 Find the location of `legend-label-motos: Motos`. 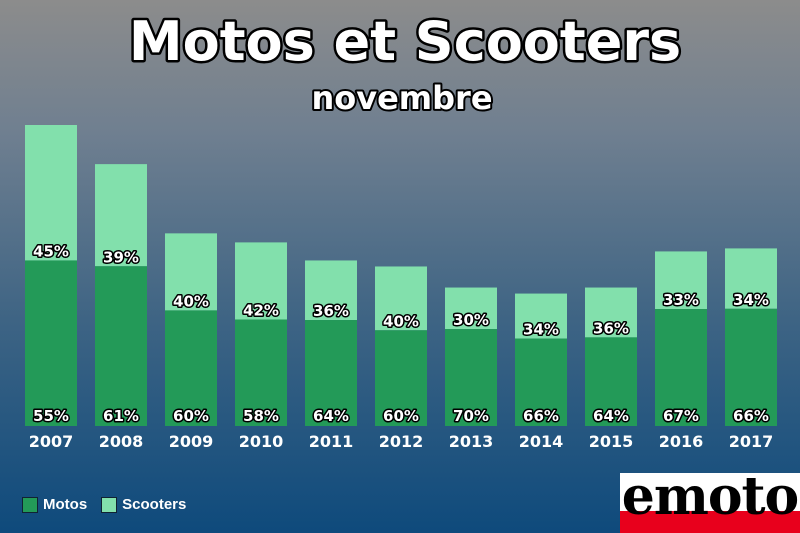

legend-label-motos: Motos is located at coordinates (65, 504).